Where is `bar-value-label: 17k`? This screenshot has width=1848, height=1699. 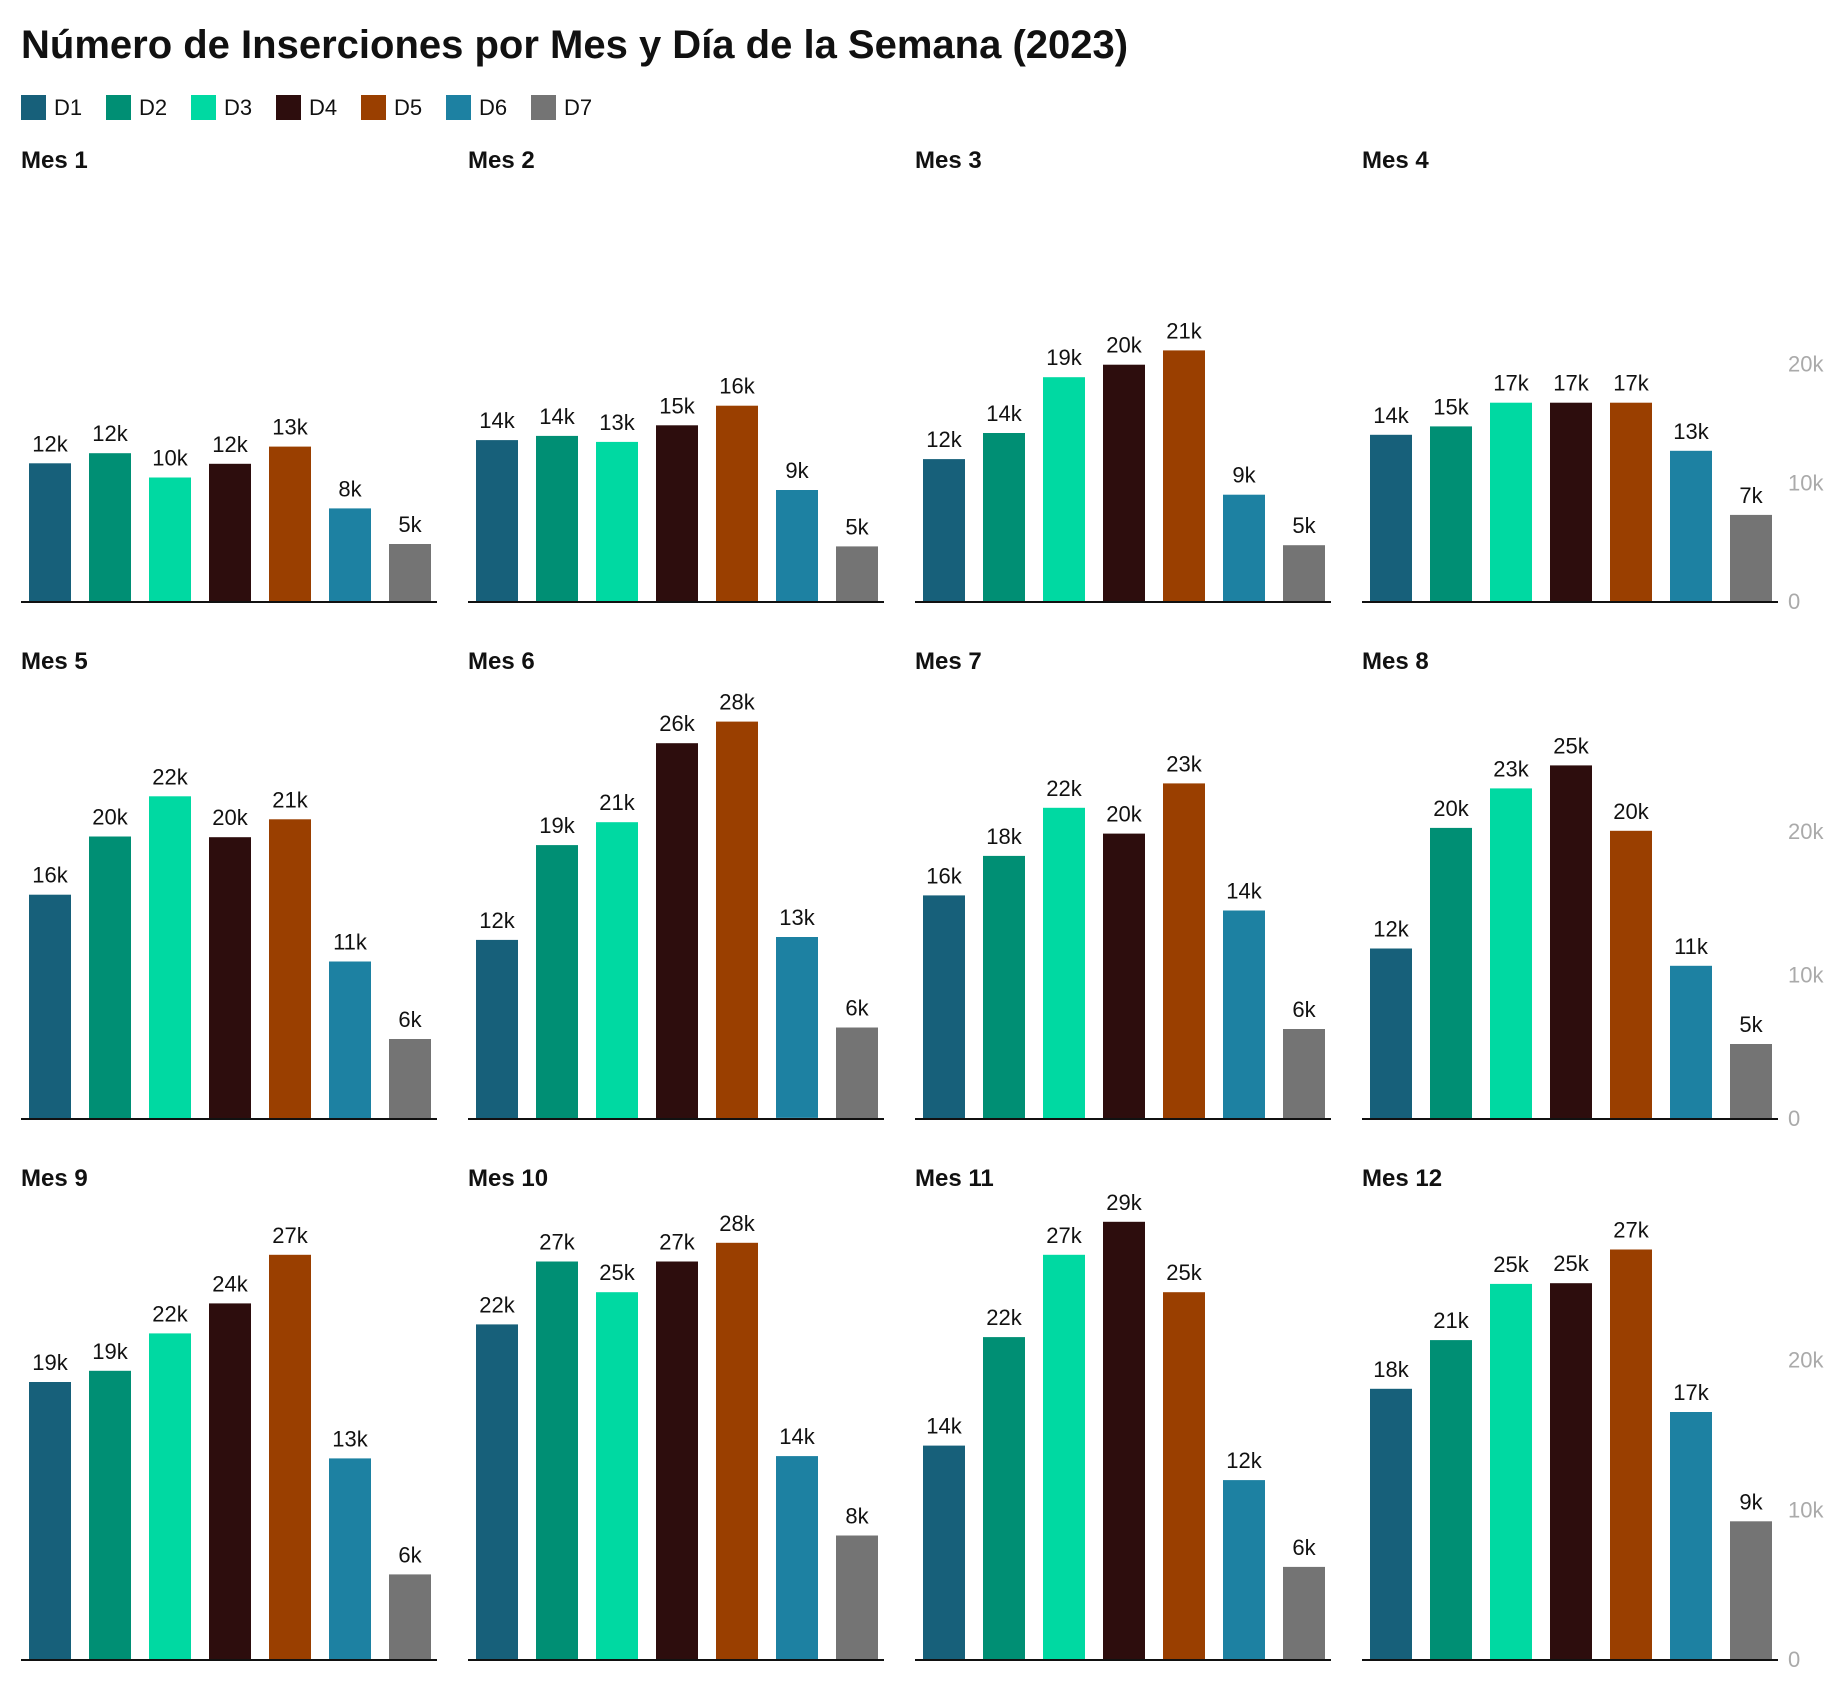
bar-value-label: 17k is located at coordinates (1691, 1392).